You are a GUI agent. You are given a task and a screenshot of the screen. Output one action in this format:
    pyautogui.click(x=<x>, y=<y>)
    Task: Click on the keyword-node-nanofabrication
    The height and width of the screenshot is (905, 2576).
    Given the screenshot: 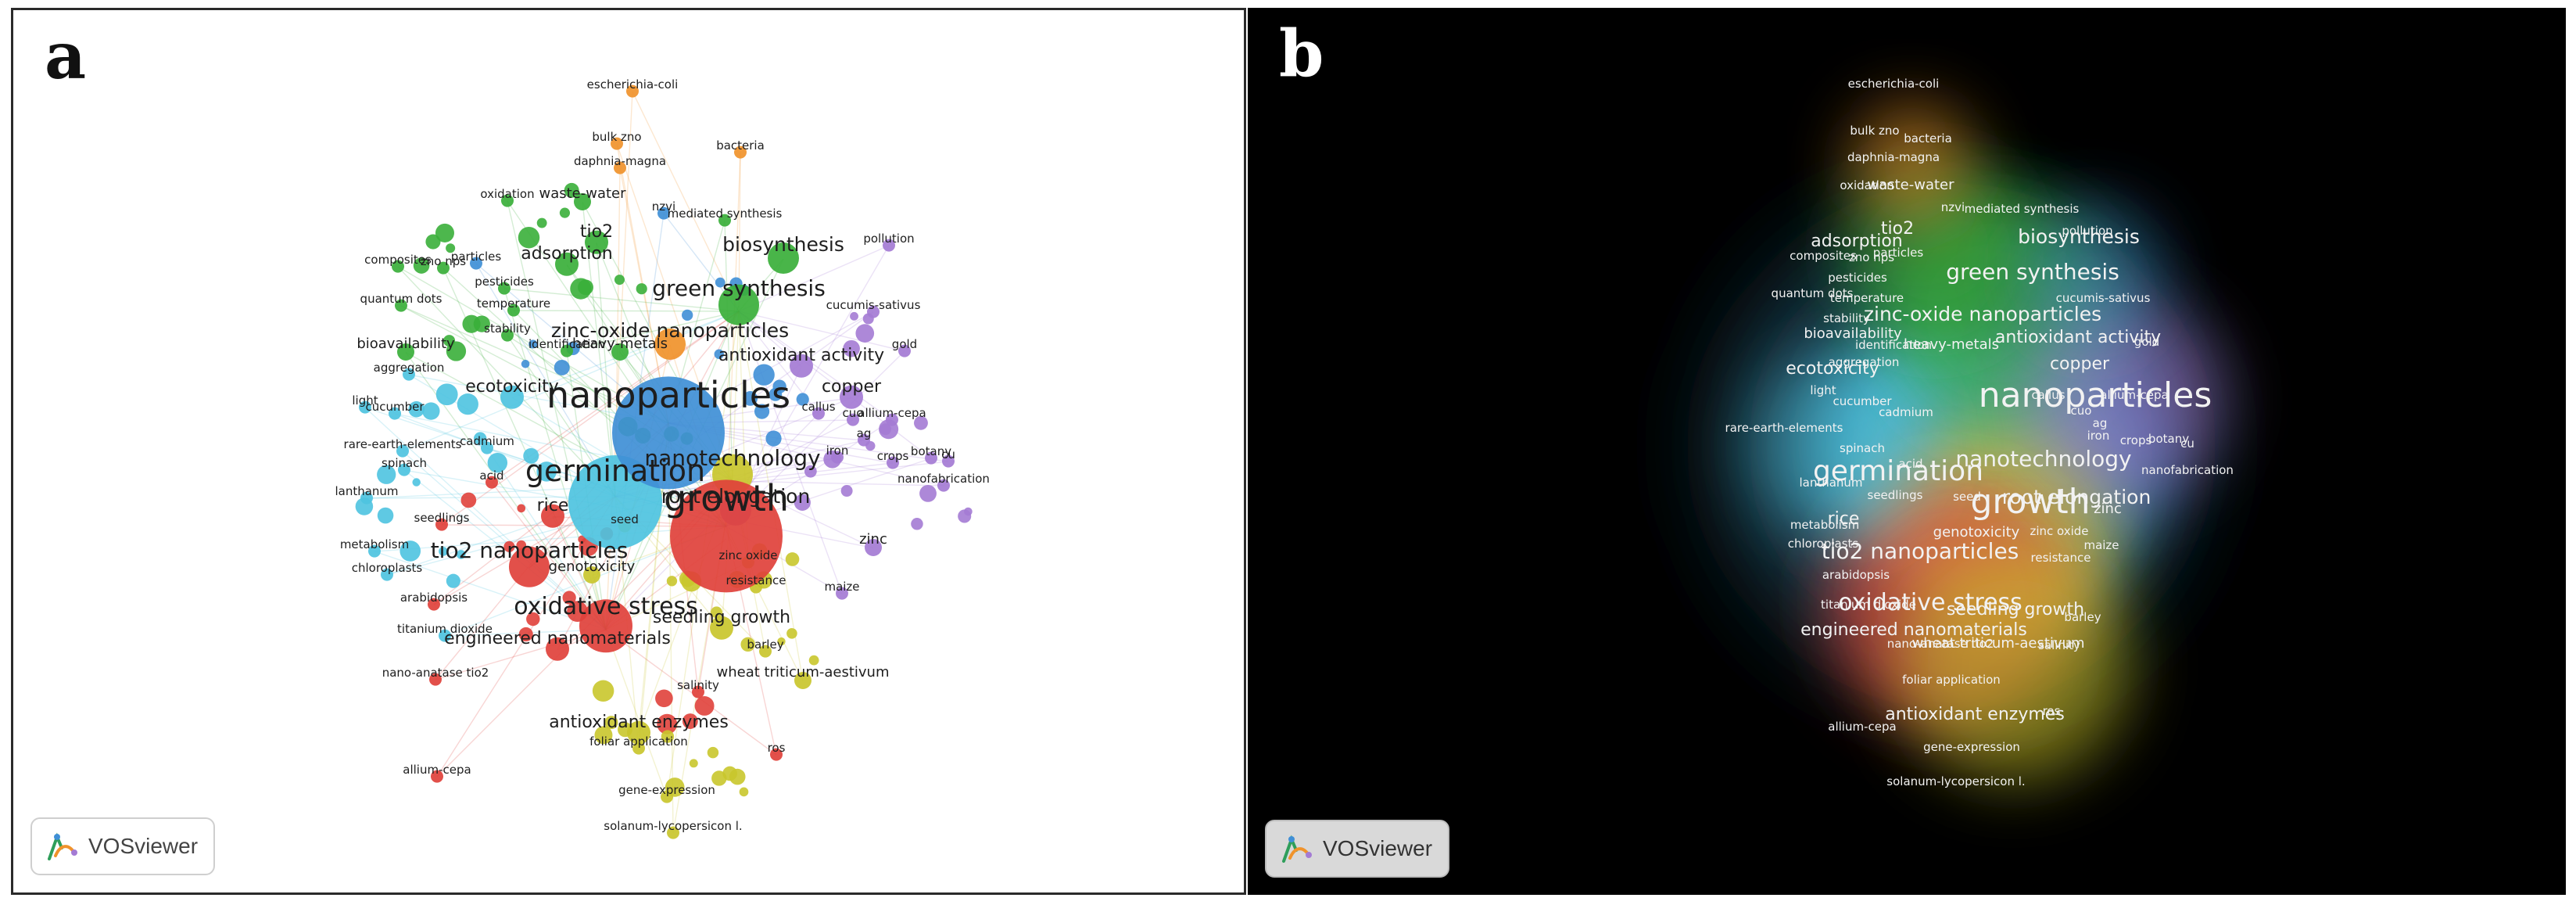 What is the action you would take?
    pyautogui.click(x=943, y=485)
    